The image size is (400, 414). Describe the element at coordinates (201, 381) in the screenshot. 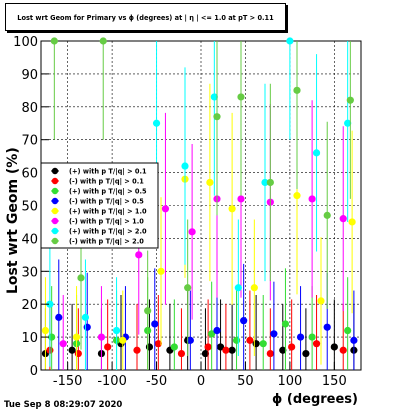

I see `x-tick-label: 0` at that location.